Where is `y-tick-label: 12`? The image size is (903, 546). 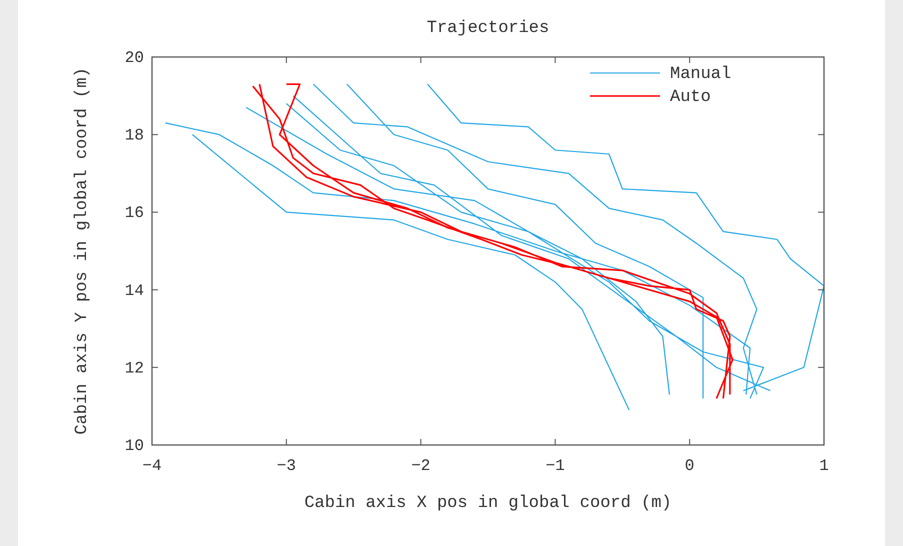
y-tick-label: 12 is located at coordinates (134, 368).